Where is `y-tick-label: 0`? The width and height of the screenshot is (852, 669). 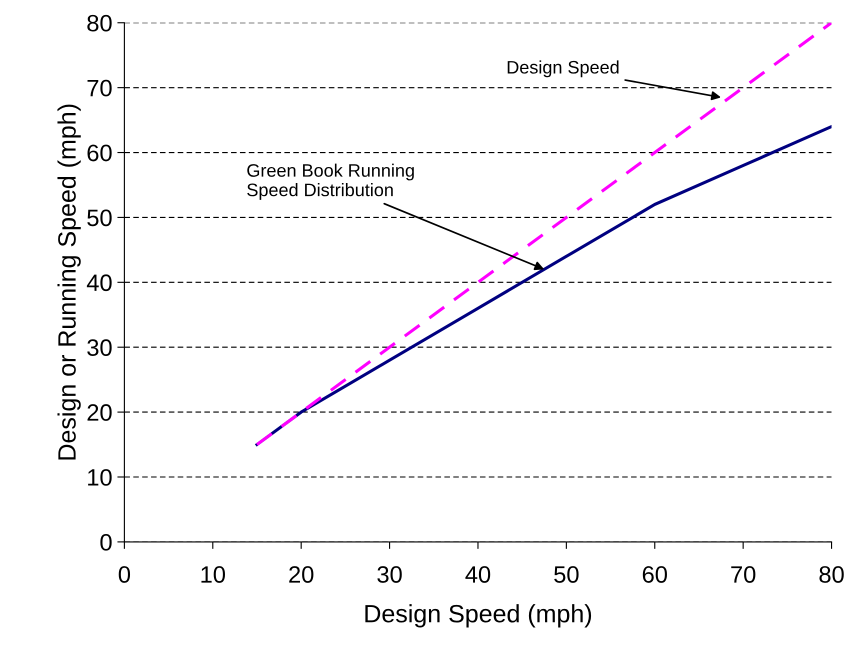 y-tick-label: 0 is located at coordinates (106, 542).